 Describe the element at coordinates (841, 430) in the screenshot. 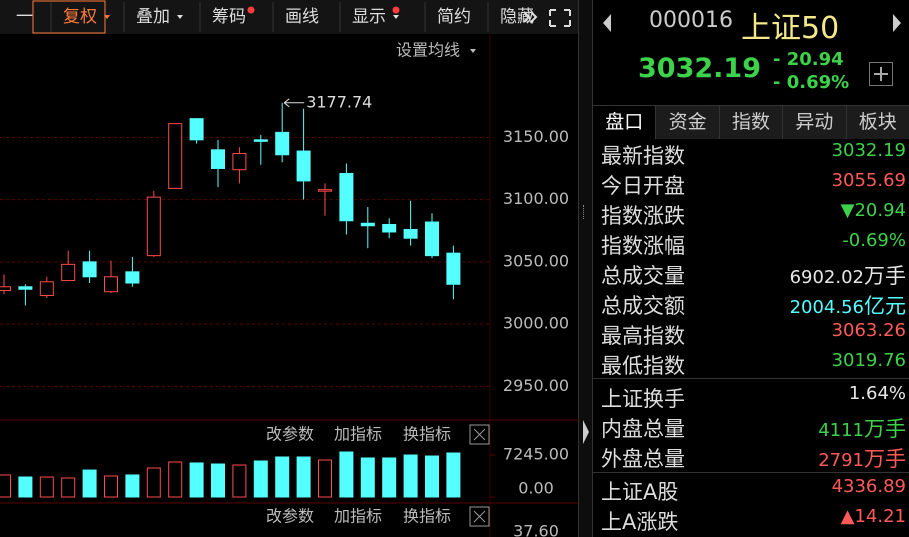

I see `value: 4111` at that location.